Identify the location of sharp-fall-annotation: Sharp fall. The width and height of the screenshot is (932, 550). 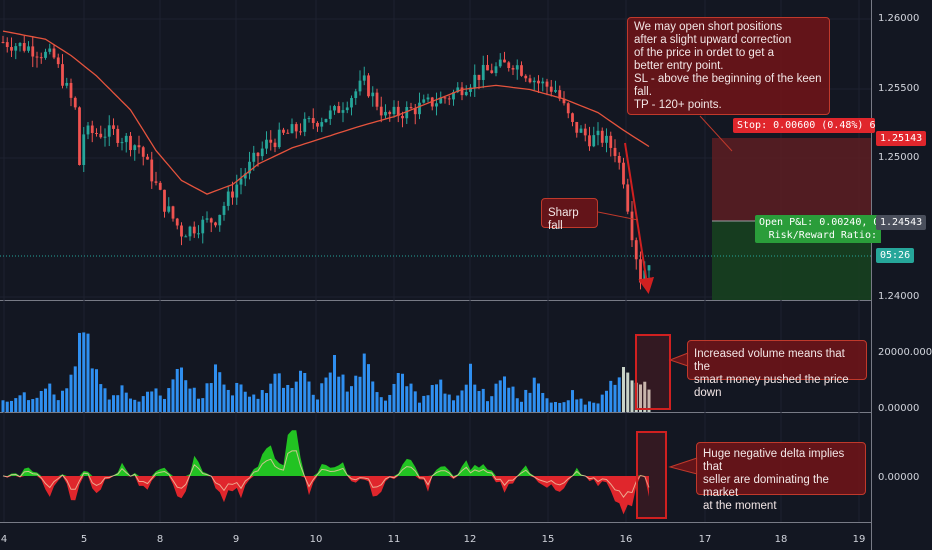
(569, 215).